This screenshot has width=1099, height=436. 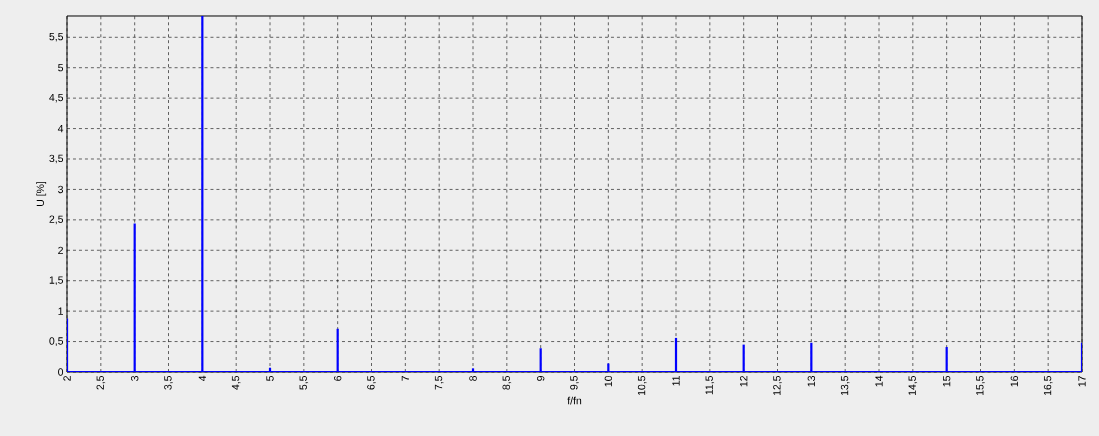 What do you see at coordinates (56, 341) in the screenshot?
I see `y-tick-label: 0,5` at bounding box center [56, 341].